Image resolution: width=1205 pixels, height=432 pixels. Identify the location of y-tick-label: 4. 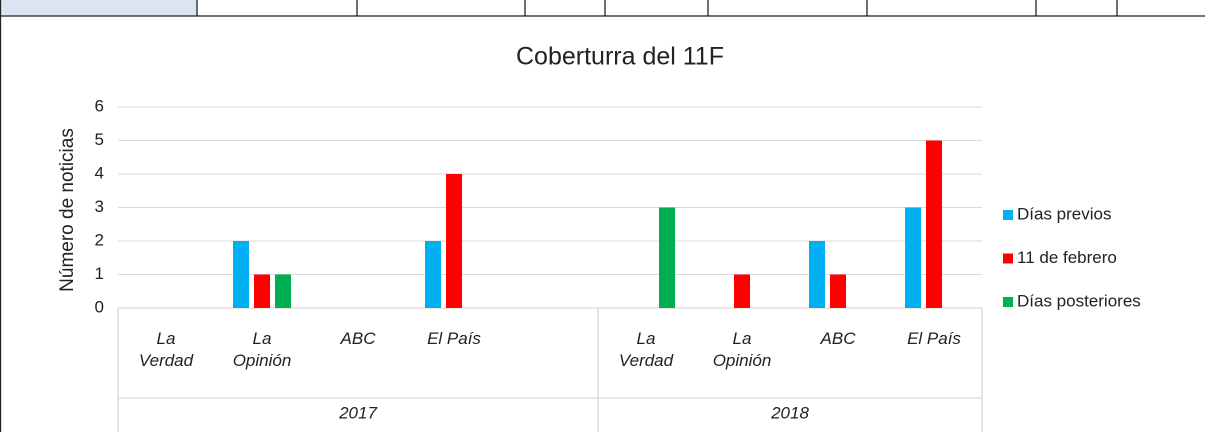
(99, 172).